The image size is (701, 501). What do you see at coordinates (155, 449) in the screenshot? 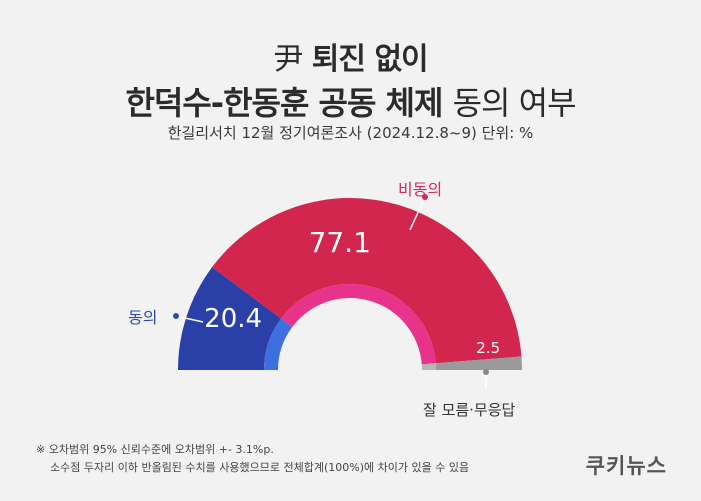
I see `footnote-margin-of-error: ※ 오차범위 95% 신뢰수준에 오차범위 +- 3.1%p.` at bounding box center [155, 449].